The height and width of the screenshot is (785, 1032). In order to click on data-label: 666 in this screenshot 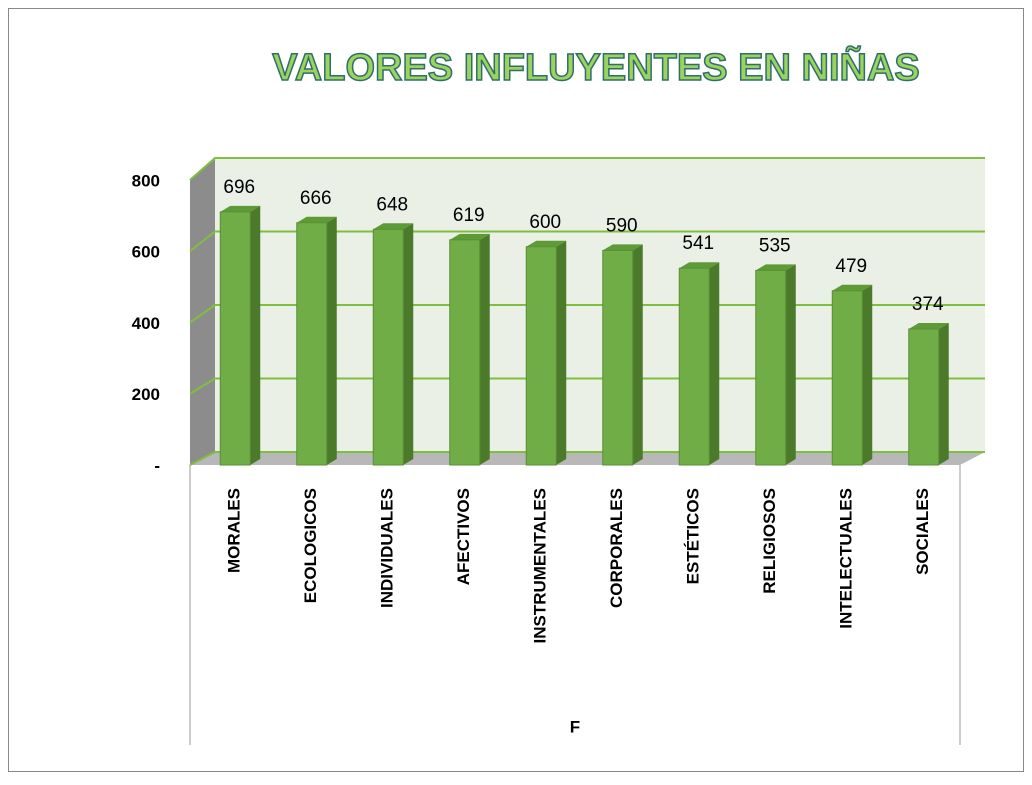, I will do `click(316, 198)`.